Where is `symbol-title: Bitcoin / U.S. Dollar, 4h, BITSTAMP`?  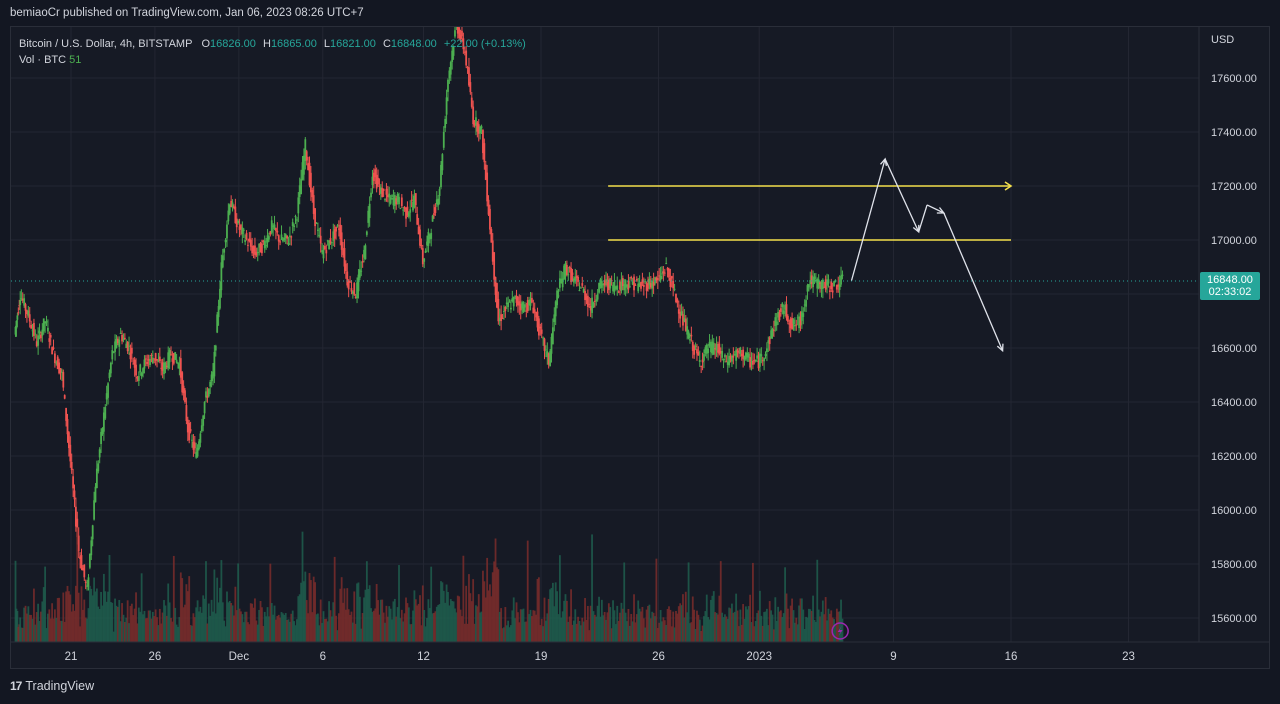
symbol-title: Bitcoin / U.S. Dollar, 4h, BITSTAMP is located at coordinates (106, 44).